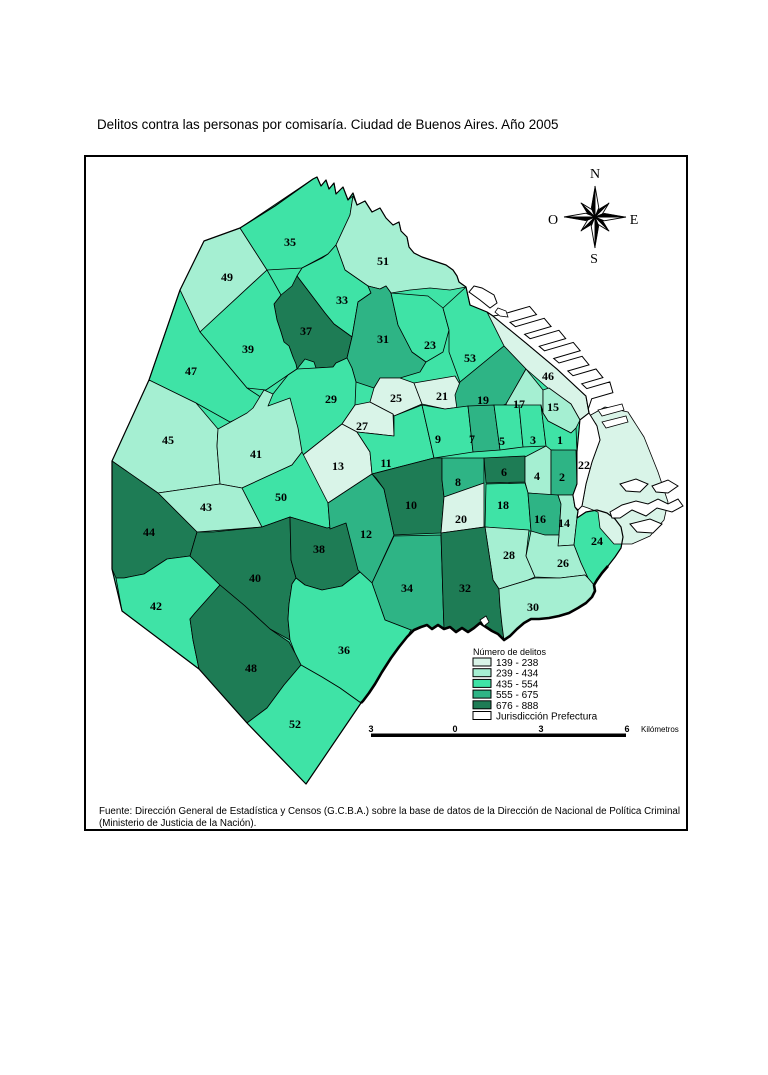 This screenshot has width=768, height=1075. Describe the element at coordinates (430, 345) in the screenshot. I see `svg-text: 23` at that location.